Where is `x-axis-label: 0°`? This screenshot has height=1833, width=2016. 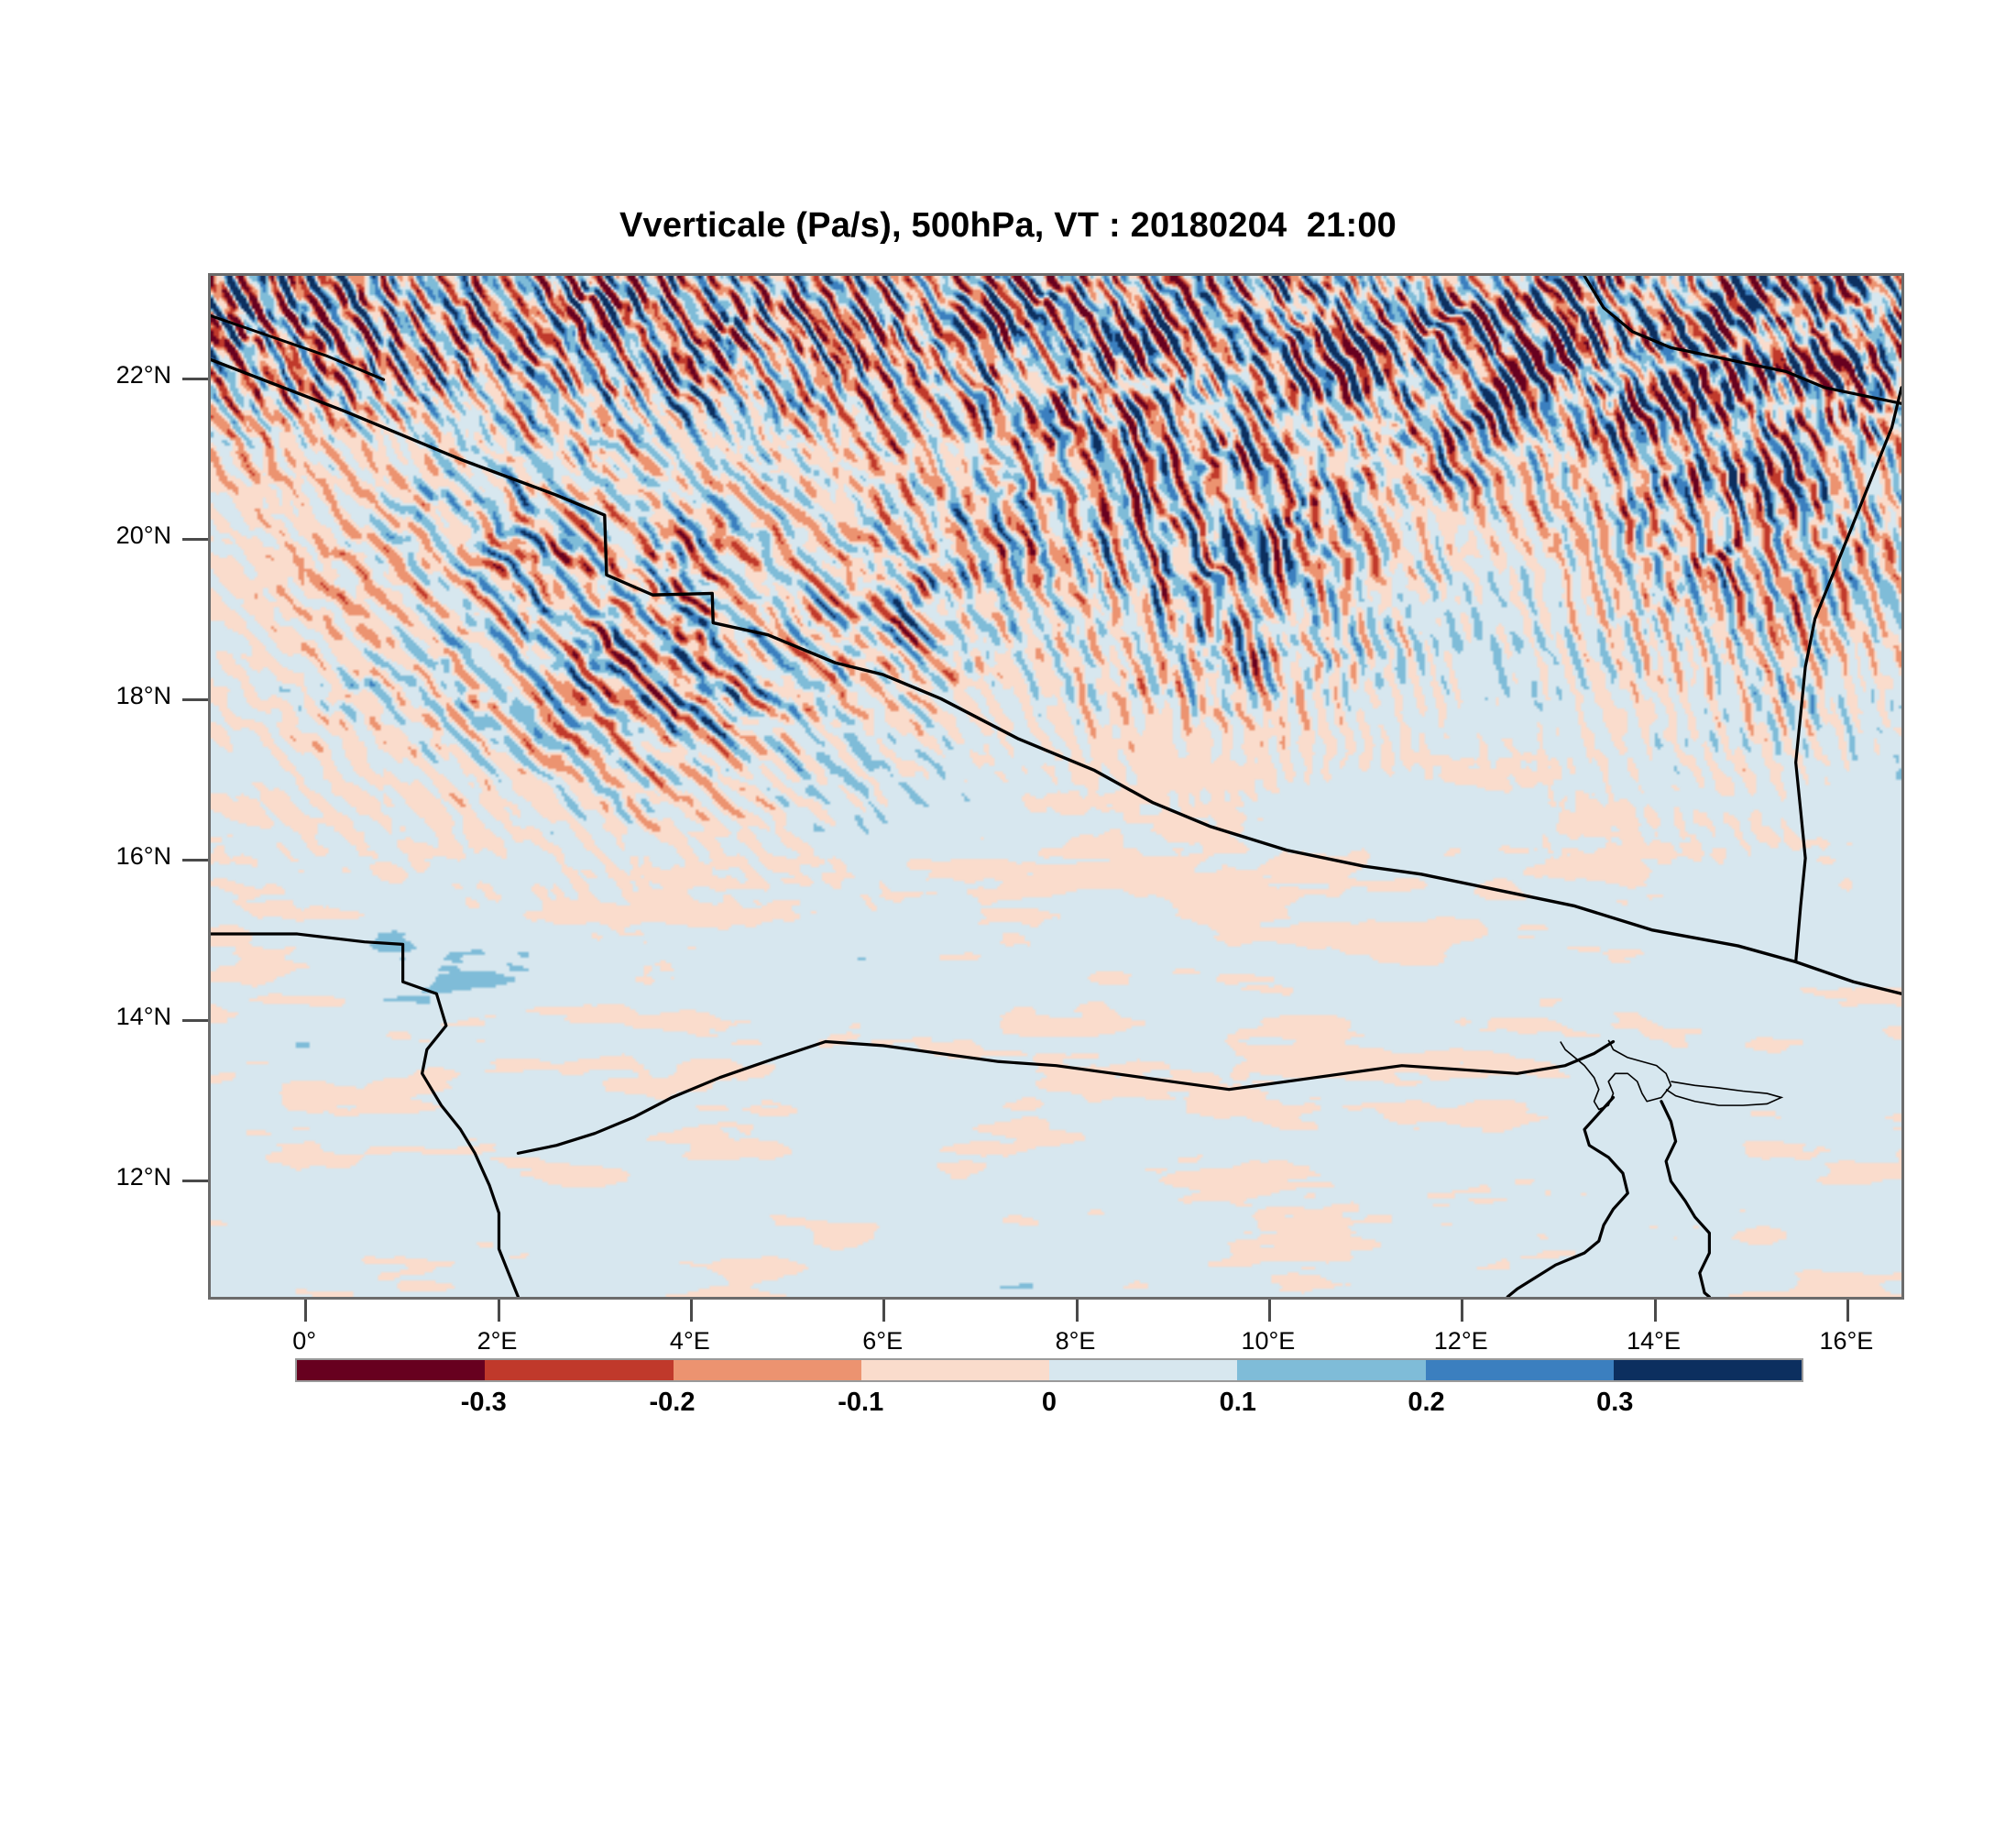 x-axis-label: 0° is located at coordinates (304, 1341).